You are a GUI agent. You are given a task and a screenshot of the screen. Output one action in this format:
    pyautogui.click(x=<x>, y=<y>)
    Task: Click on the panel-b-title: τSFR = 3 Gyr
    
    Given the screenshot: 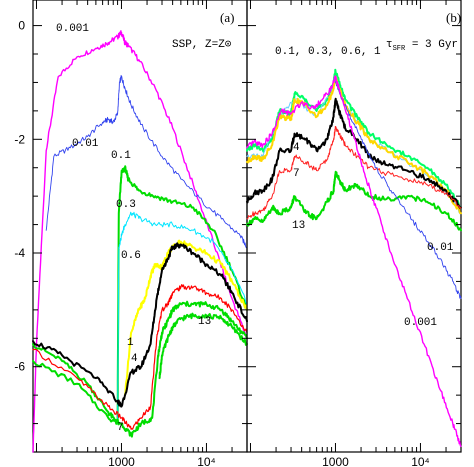 What is the action you would take?
    pyautogui.click(x=422, y=46)
    